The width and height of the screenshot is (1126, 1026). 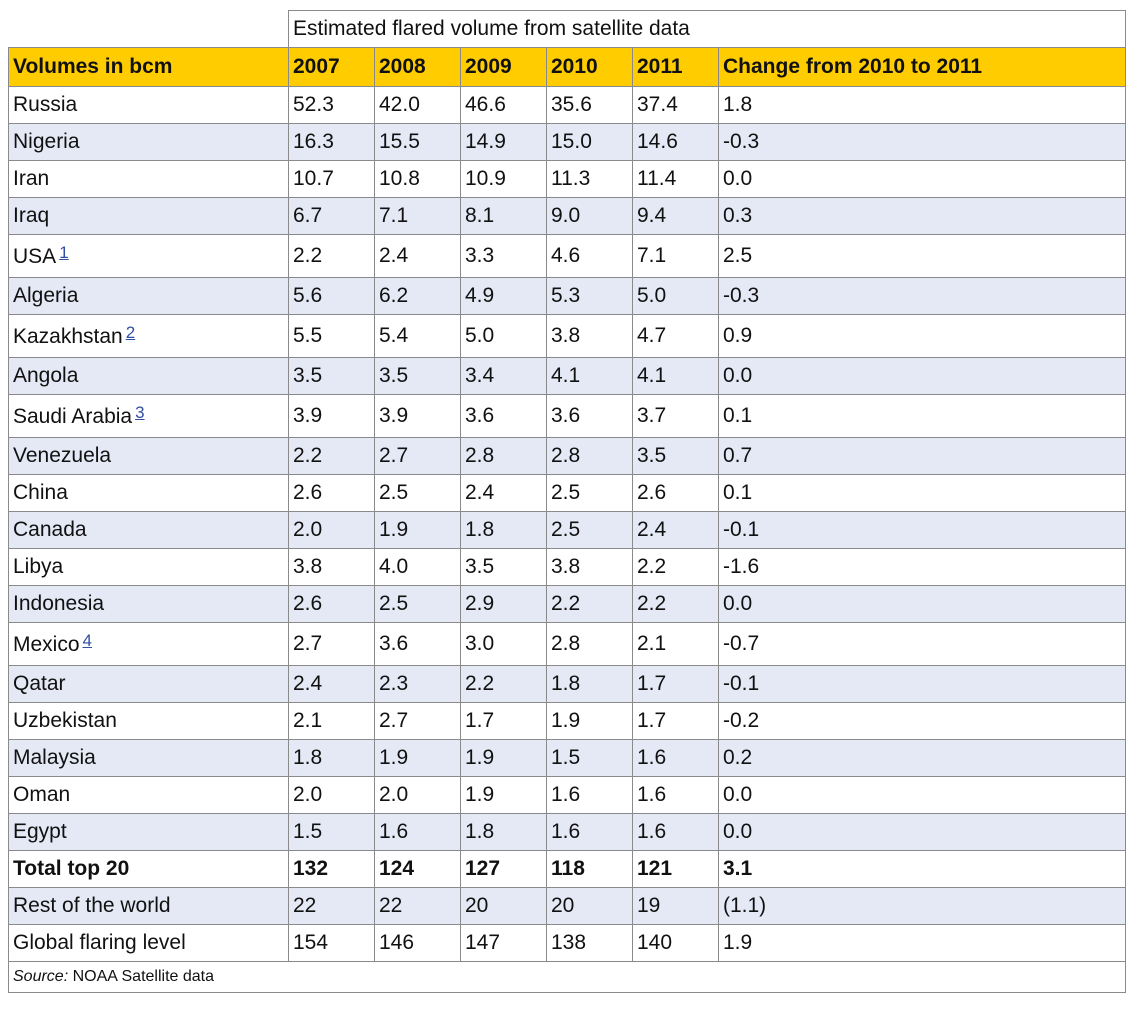 What do you see at coordinates (331, 906) in the screenshot?
I see `summary-value: 22` at bounding box center [331, 906].